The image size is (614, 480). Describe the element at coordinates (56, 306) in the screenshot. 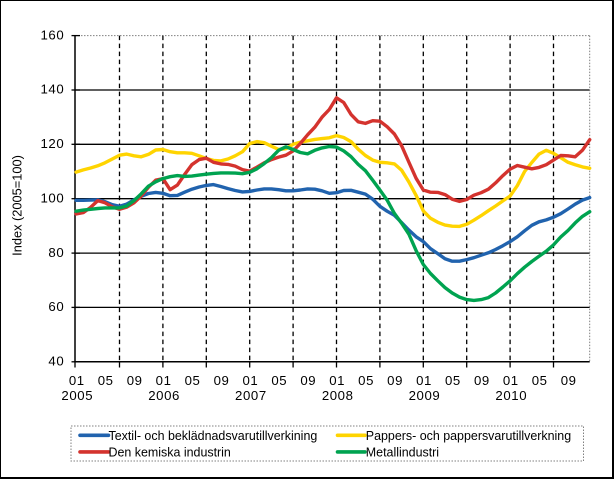

I see `svg-text: 60` at that location.